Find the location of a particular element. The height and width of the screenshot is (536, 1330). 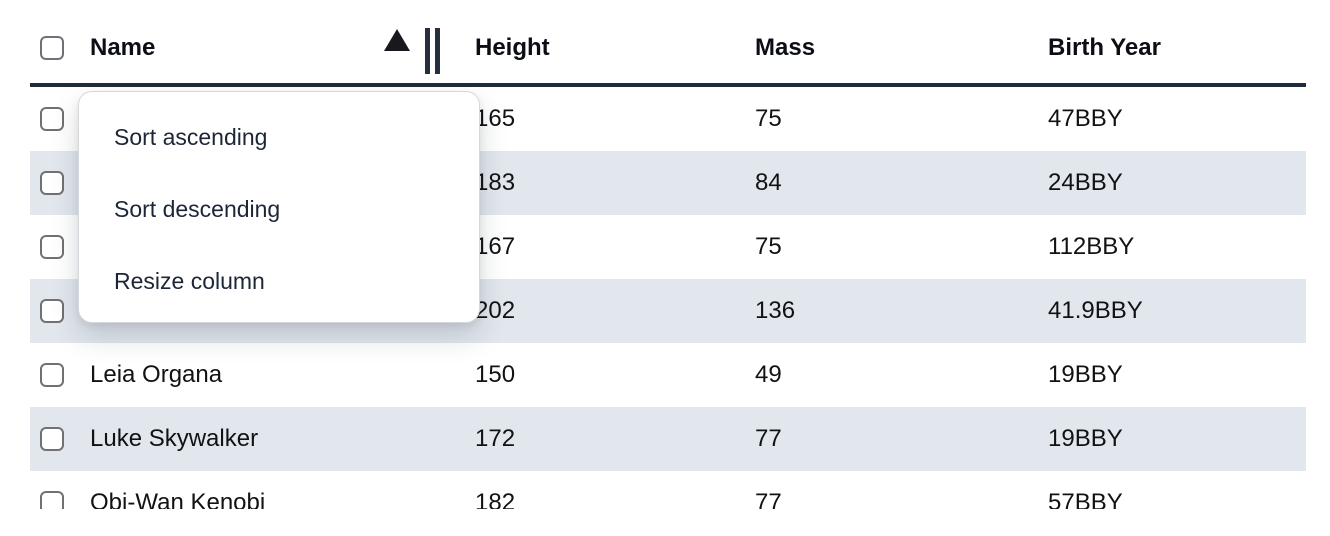

menu-item-sort-ascending: Sort ascending is located at coordinates (191, 136).